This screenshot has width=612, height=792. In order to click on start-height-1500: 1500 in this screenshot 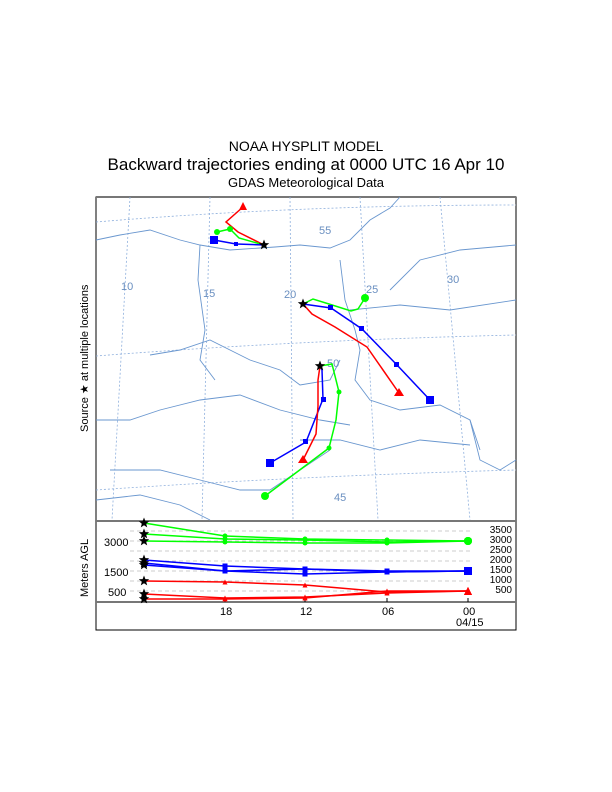, I will do `click(116, 573)`.